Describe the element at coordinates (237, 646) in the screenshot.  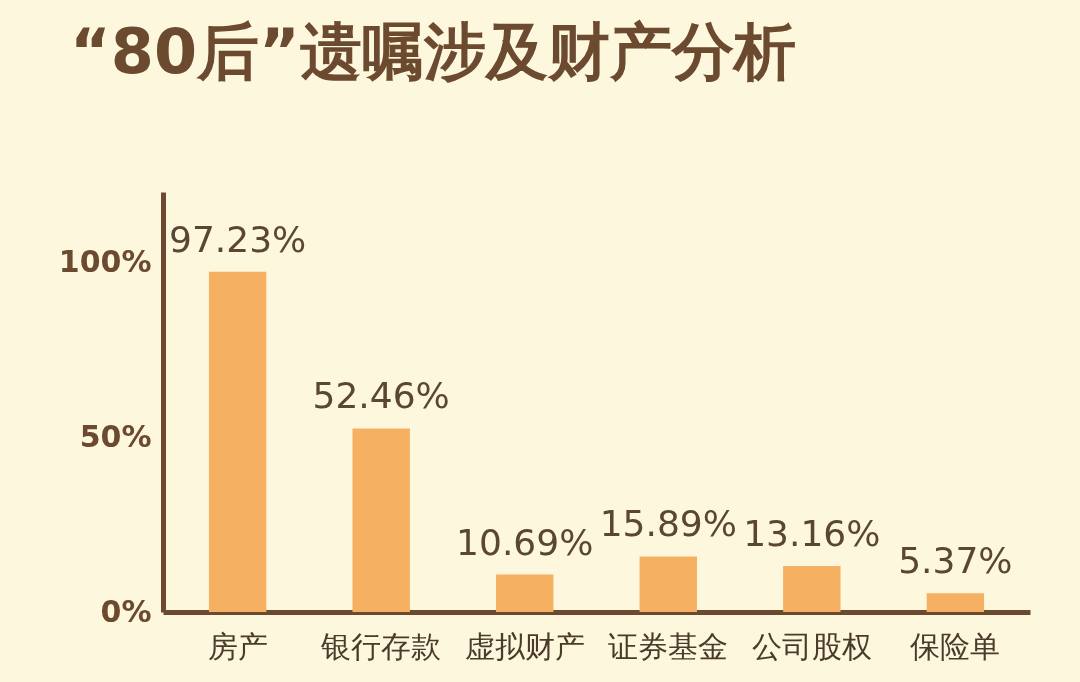
I see `x-tick-label: 房产` at that location.